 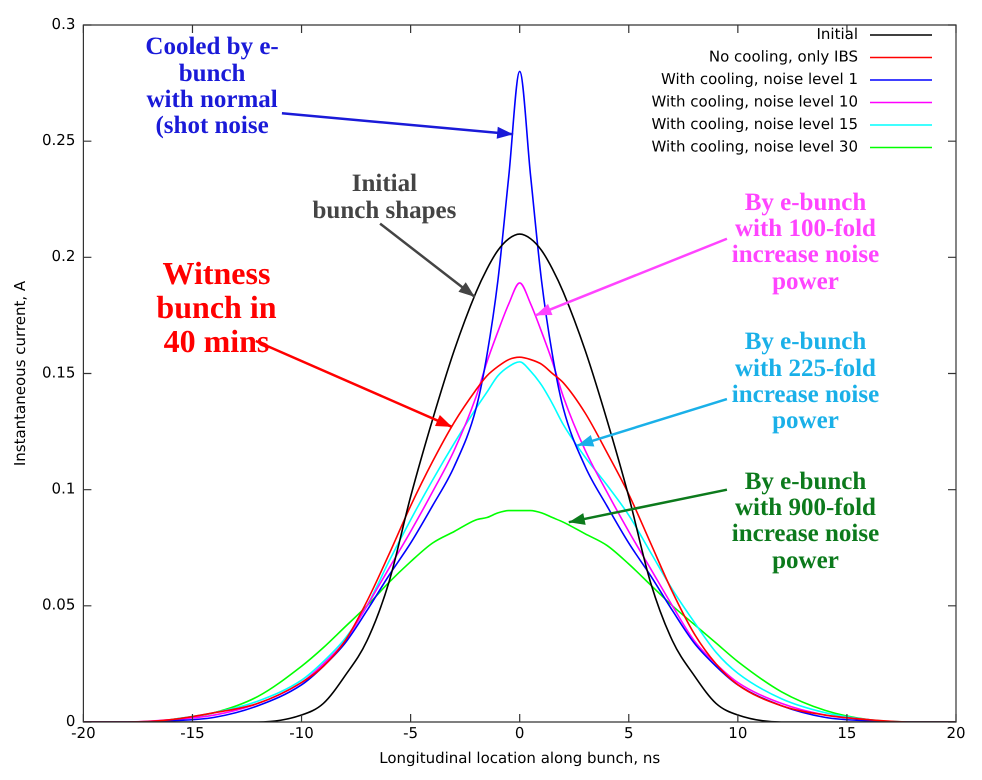 What do you see at coordinates (59, 605) in the screenshot?
I see `y-tick-label: 0.05` at bounding box center [59, 605].